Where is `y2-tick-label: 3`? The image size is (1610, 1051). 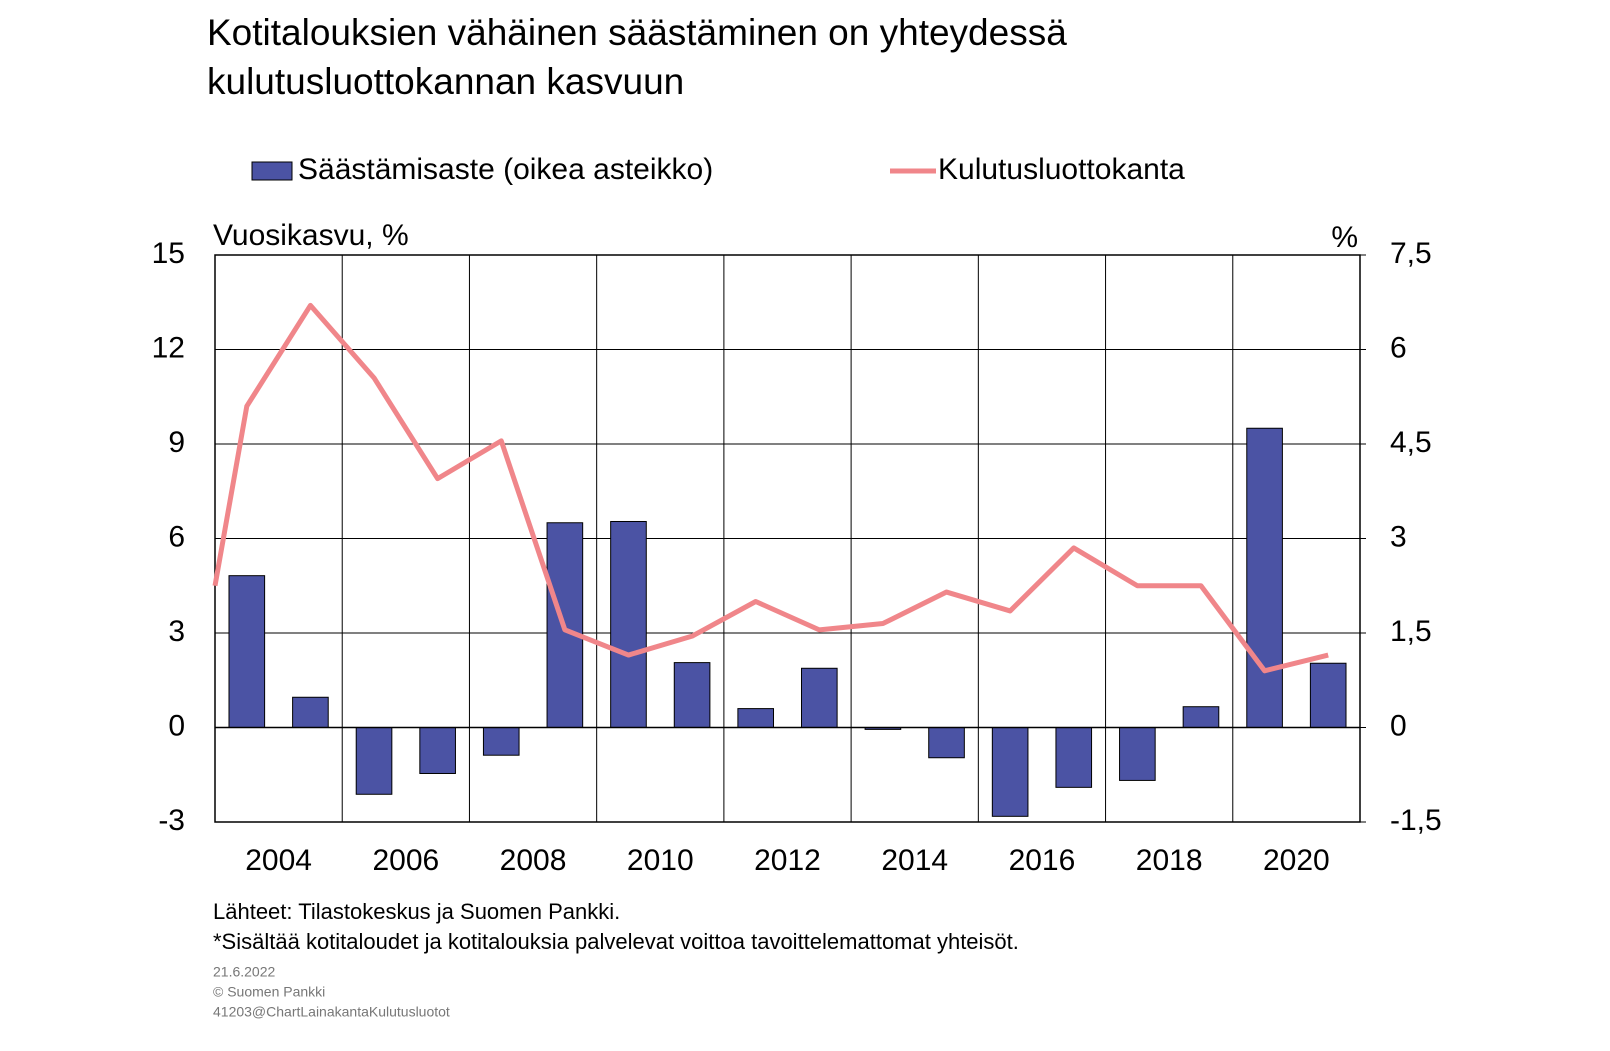
y2-tick-label: 3 is located at coordinates (1398, 536).